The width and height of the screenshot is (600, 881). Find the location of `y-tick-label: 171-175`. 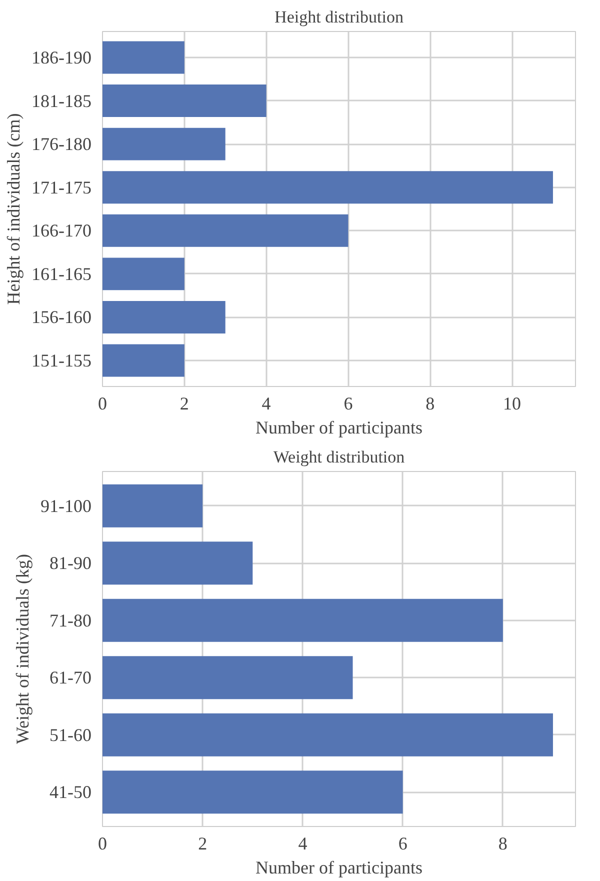

y-tick-label: 171-175 is located at coordinates (62, 187).